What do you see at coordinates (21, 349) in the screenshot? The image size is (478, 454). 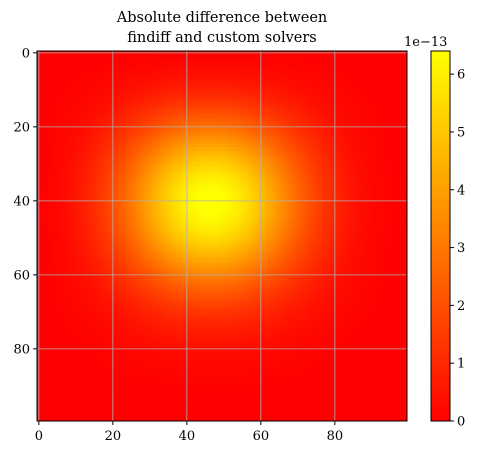 I see `y-tick-label-80: 80` at bounding box center [21, 349].